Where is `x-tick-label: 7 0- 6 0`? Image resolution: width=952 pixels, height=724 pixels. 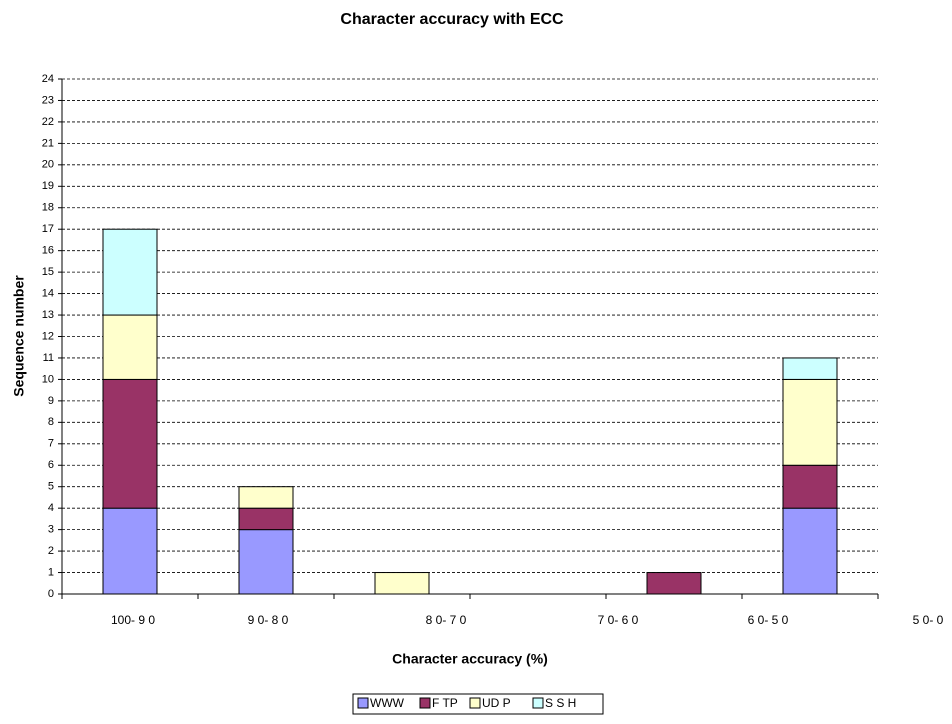 x-tick-label: 7 0- 6 0 is located at coordinates (618, 620).